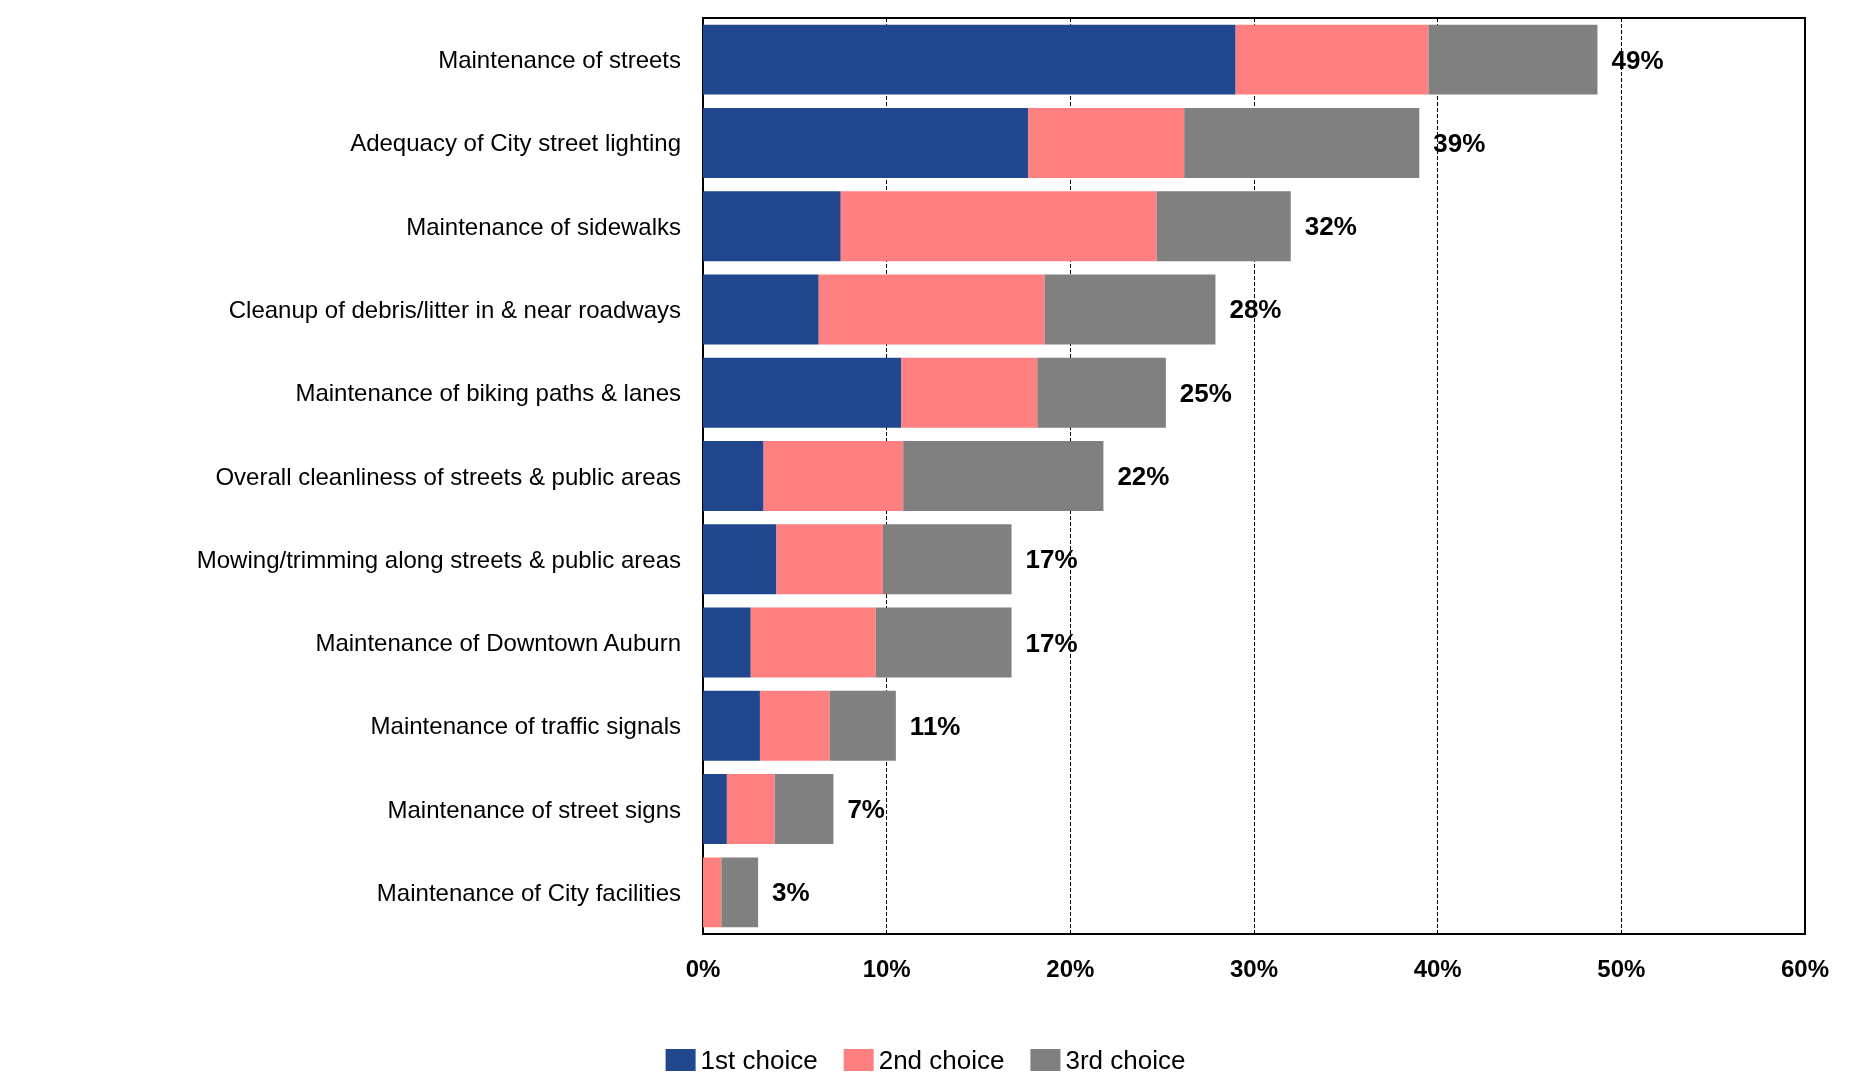  Describe the element at coordinates (448, 476) in the screenshot. I see `y-tick-label: Overall cleanliness of streets & public areas` at that location.